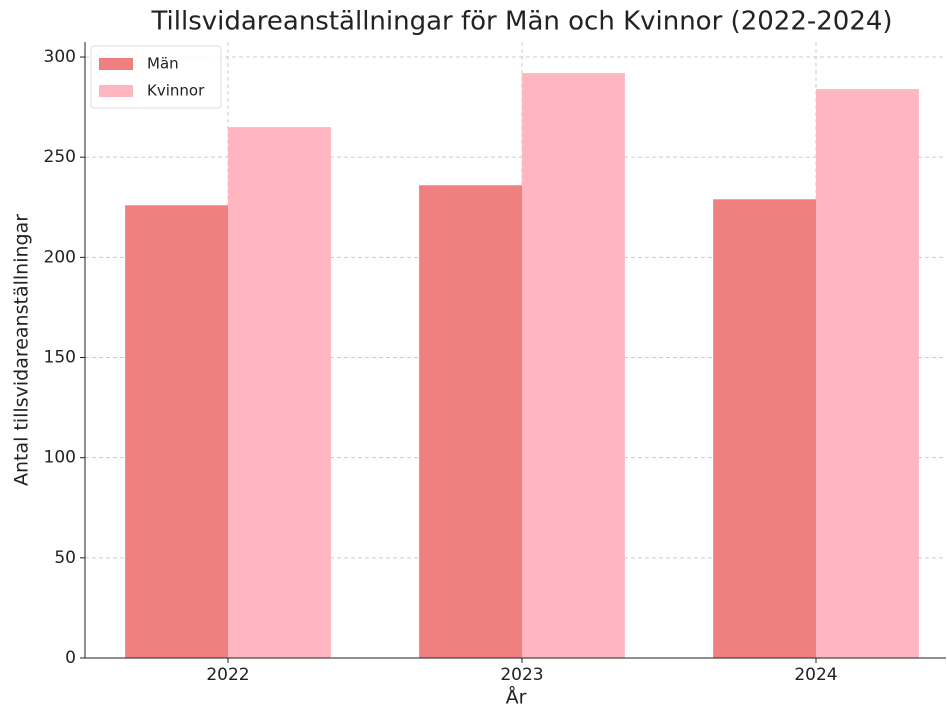 The height and width of the screenshot is (709, 947). What do you see at coordinates (60, 257) in the screenshot?
I see `y-tick-label: 200` at bounding box center [60, 257].